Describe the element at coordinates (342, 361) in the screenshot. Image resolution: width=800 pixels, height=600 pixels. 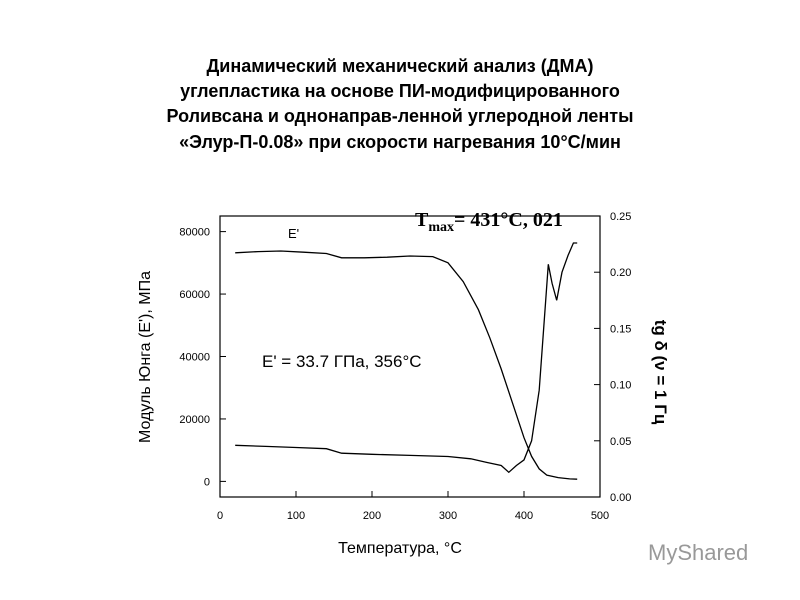
I see `value-annotation: E' = 33.7 ГПа, 356°C` at that location.